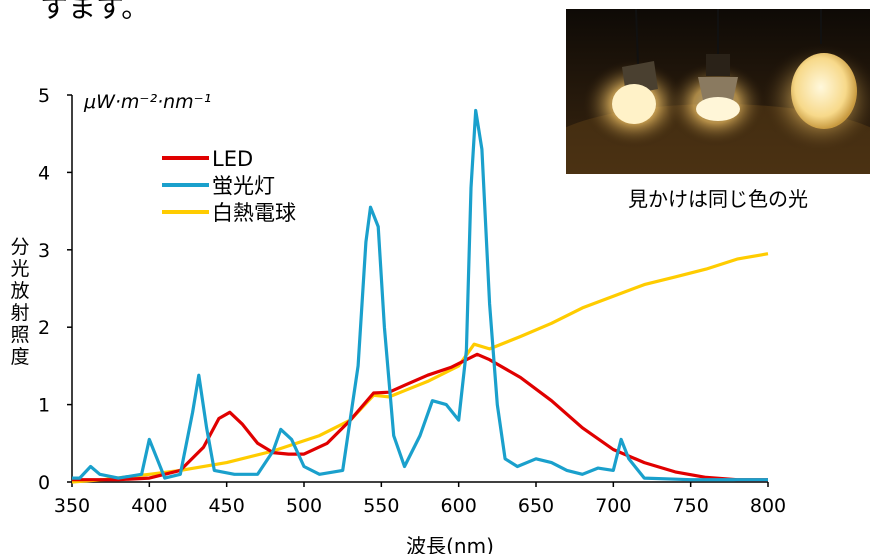  I want to click on legend-label: 白熱電球, so click(254, 213).